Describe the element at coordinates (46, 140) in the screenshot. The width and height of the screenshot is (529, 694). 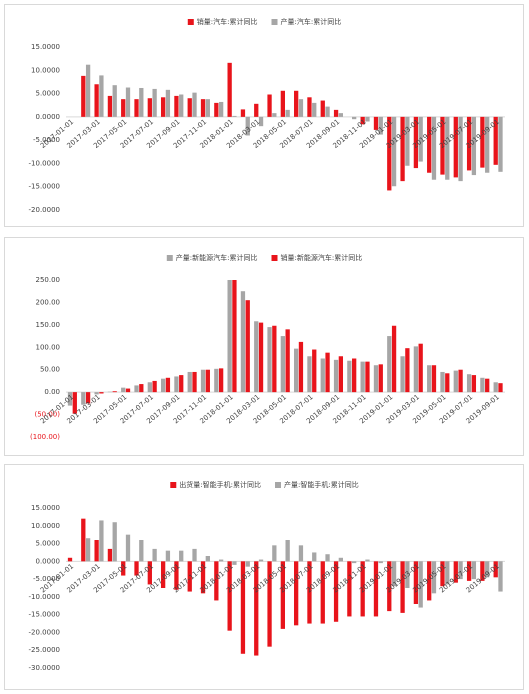
I see `y-tick-label: -5.0000` at that location.